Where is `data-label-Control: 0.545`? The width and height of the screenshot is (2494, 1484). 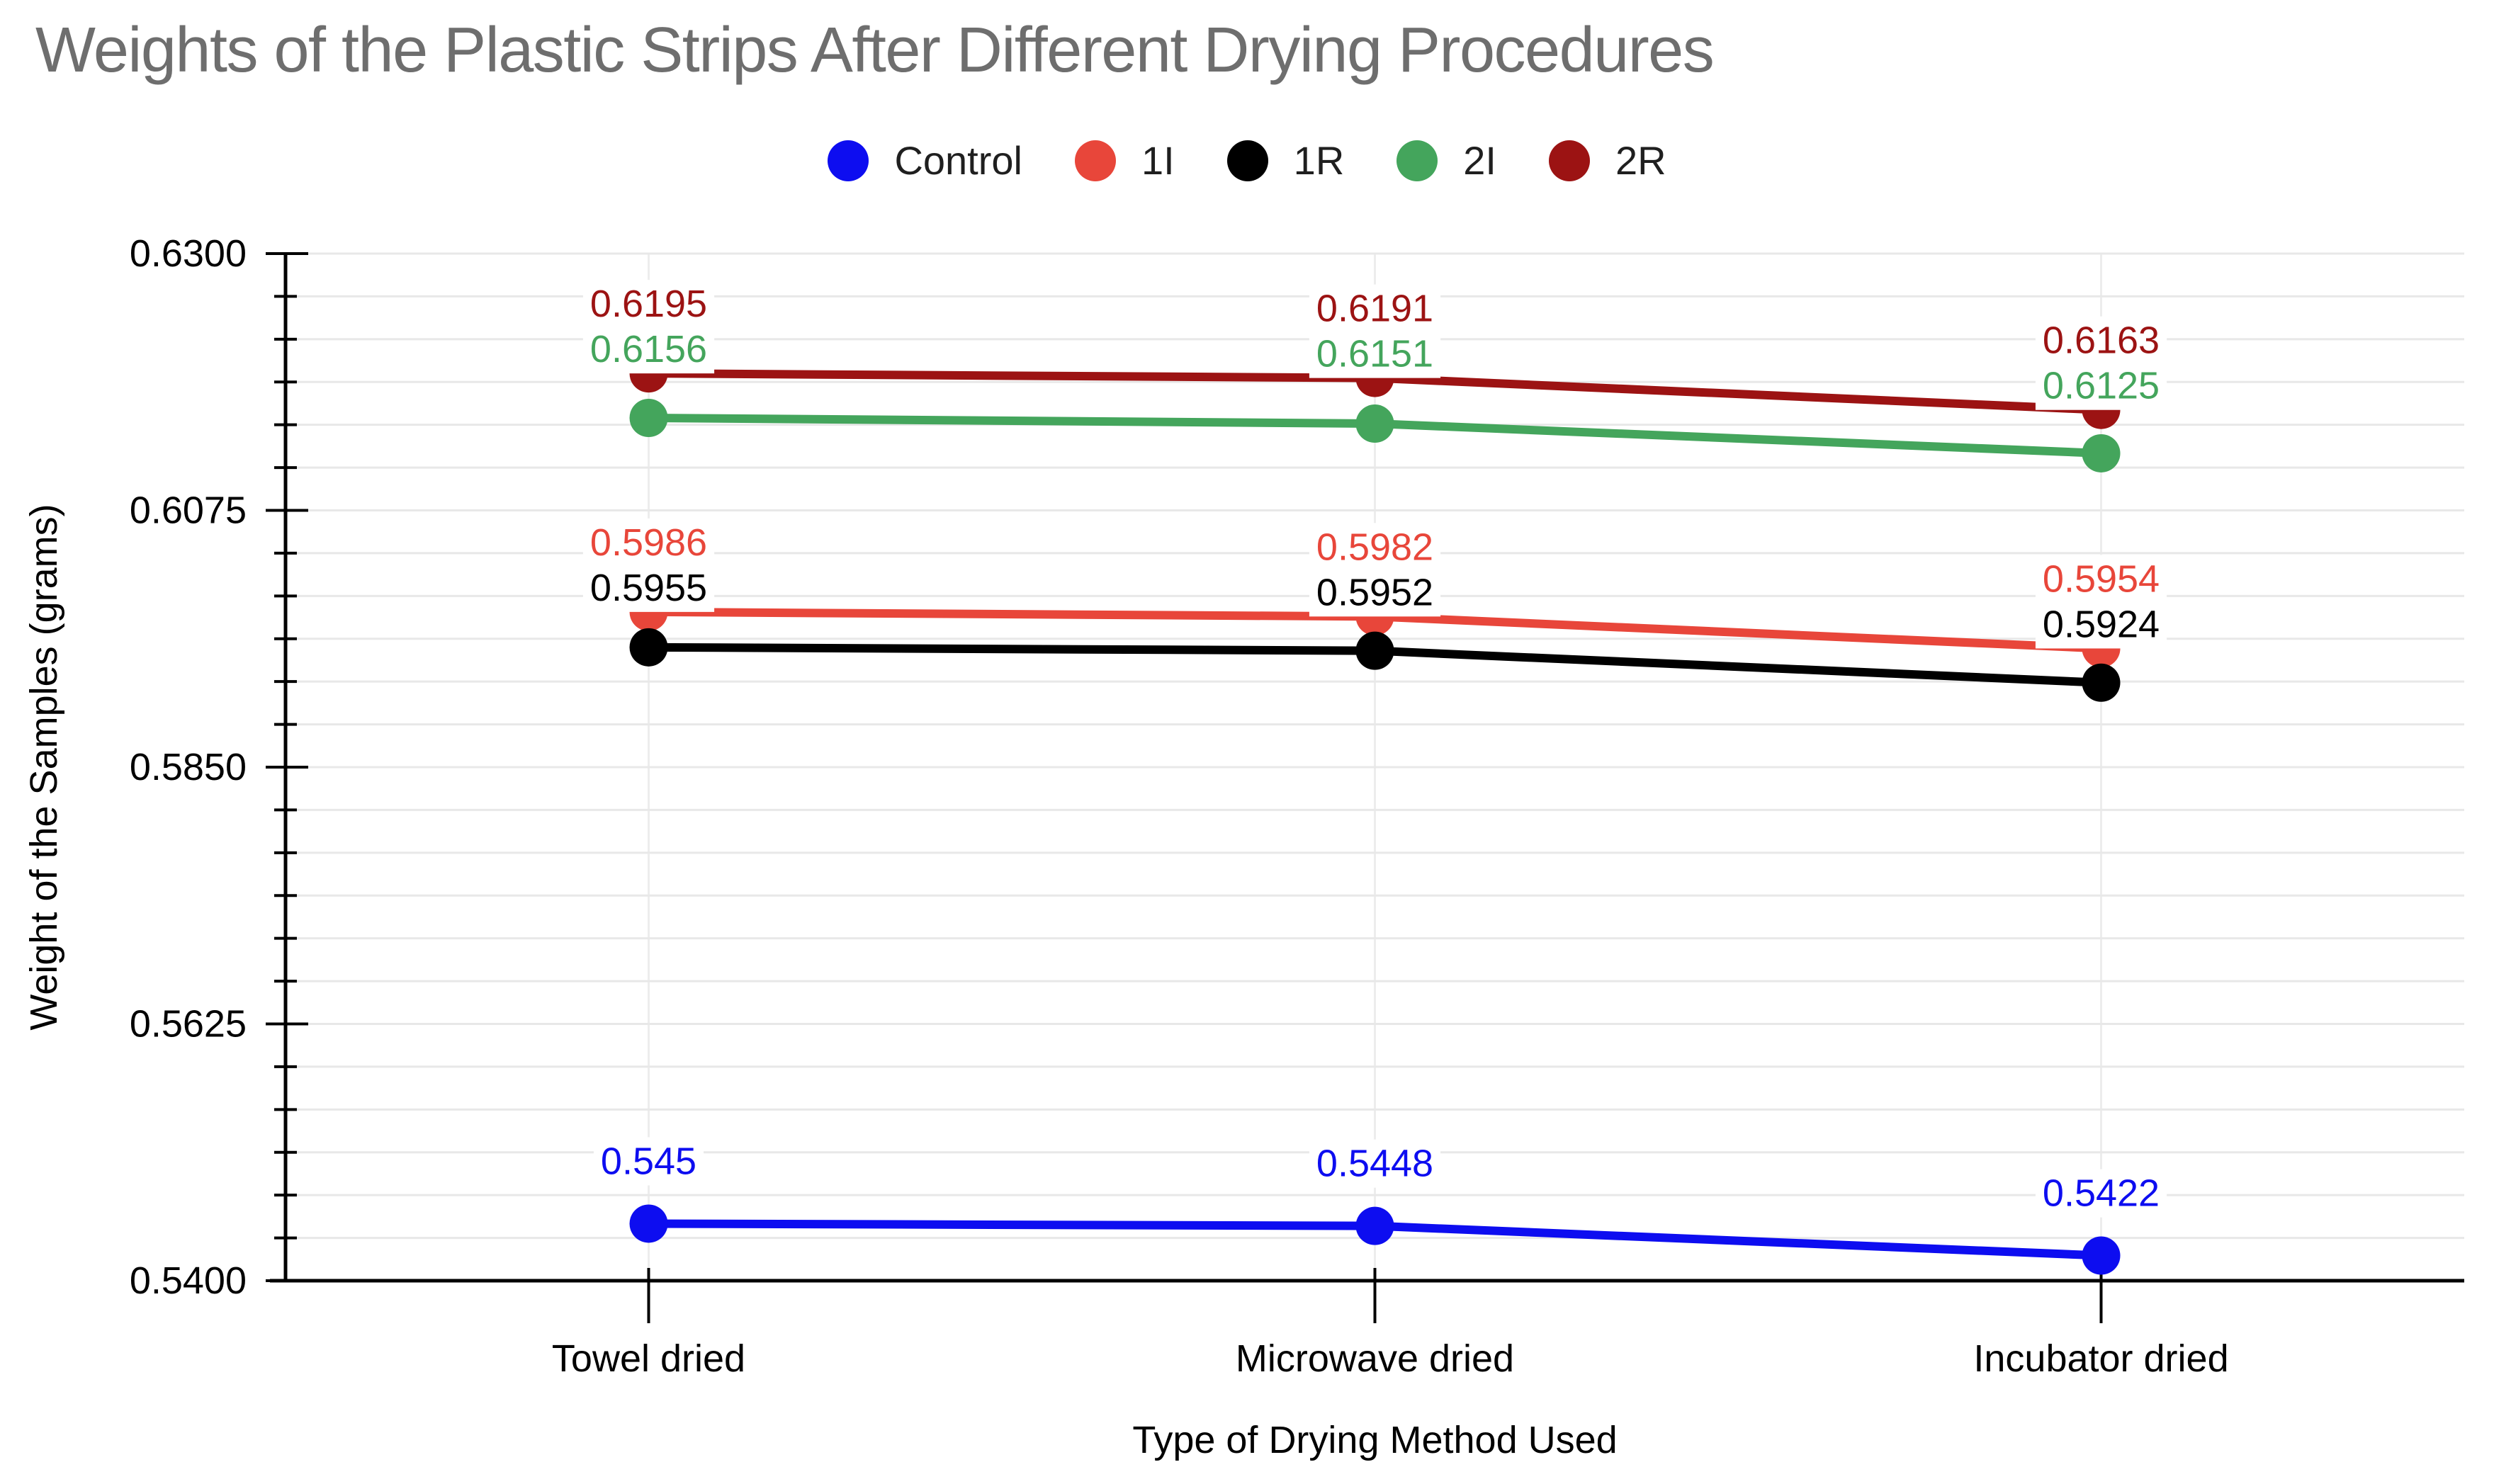 data-label-Control: 0.545 is located at coordinates (648, 1161).